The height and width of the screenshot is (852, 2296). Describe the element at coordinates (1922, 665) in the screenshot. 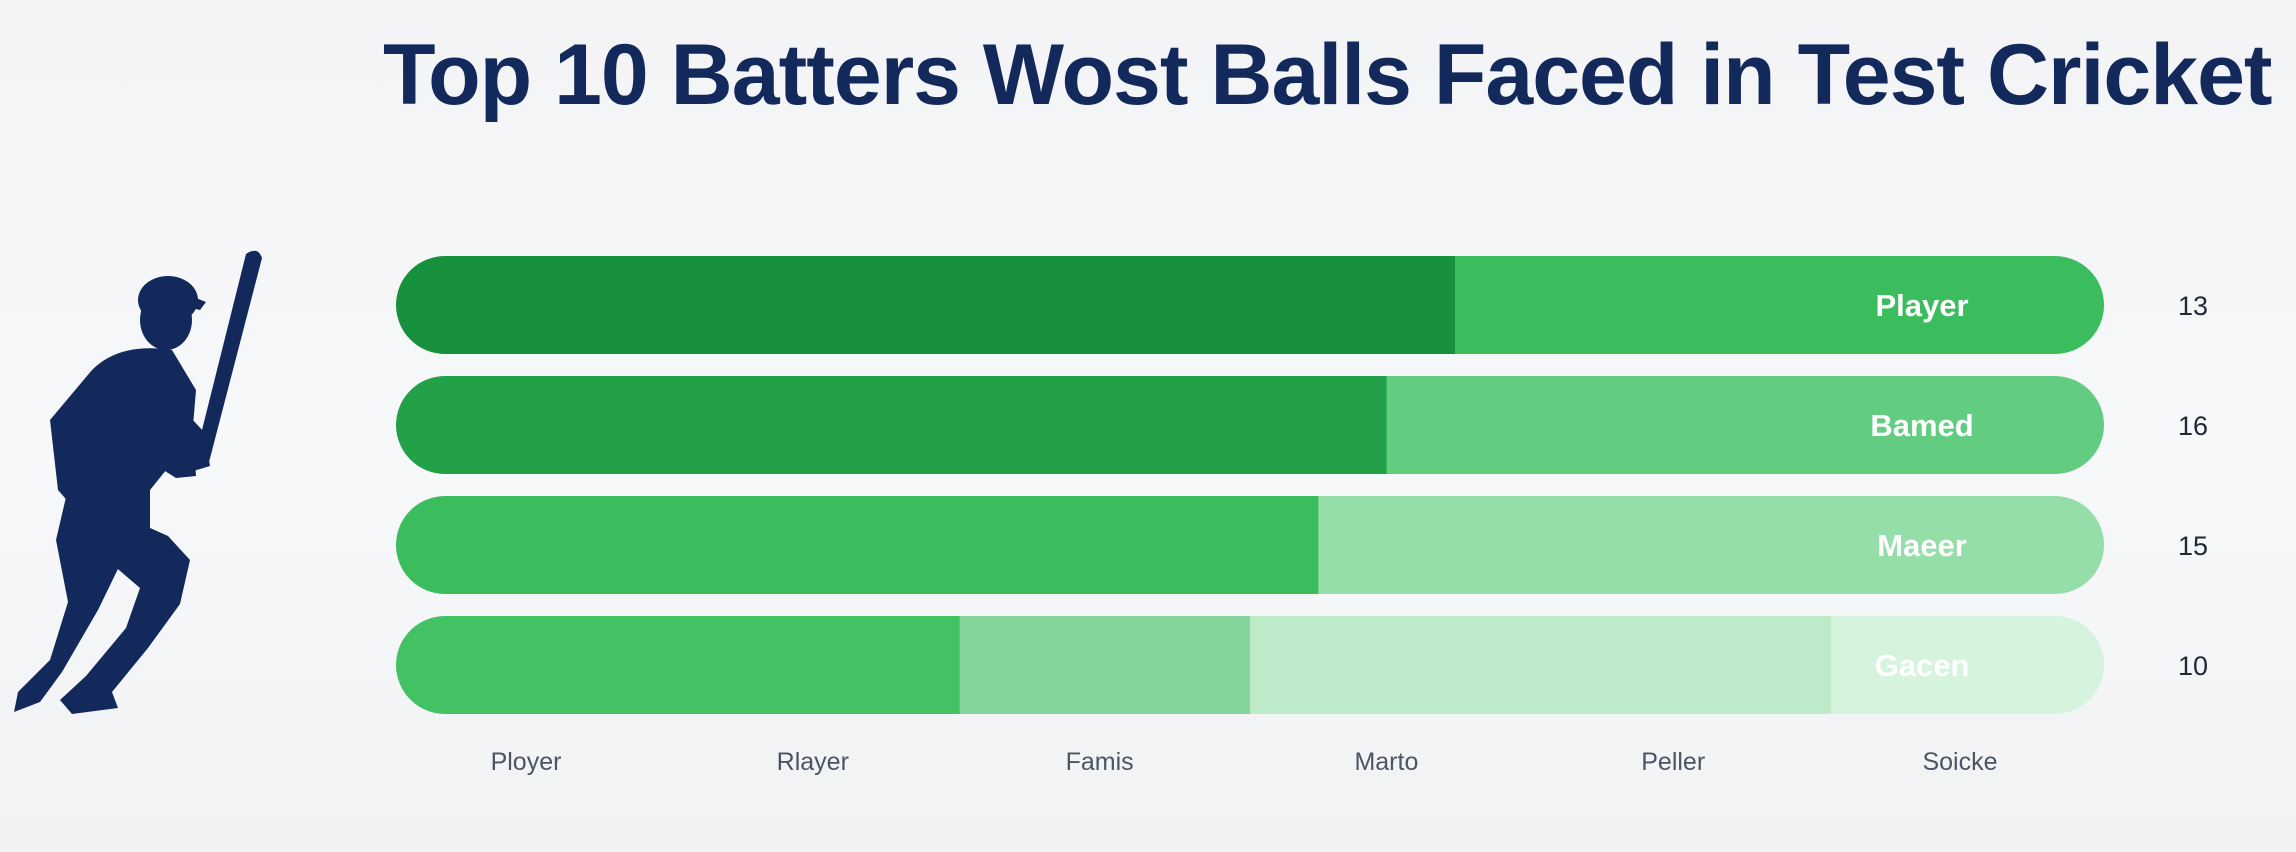

I see `bar-label: Gacen` at that location.